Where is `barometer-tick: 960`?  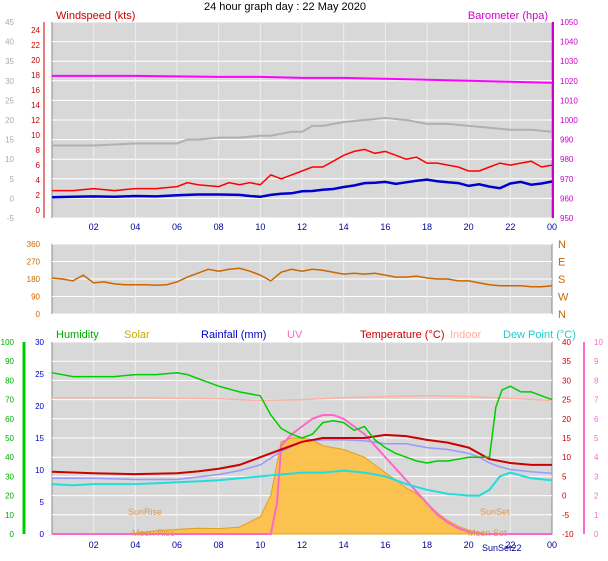
barometer-tick: 960 is located at coordinates (567, 198).